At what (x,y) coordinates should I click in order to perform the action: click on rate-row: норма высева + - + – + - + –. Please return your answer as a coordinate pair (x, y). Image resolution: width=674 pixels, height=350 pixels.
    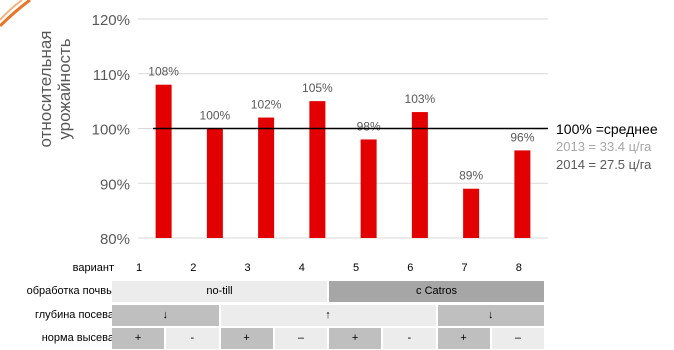
    Looking at the image, I should click on (337, 338).